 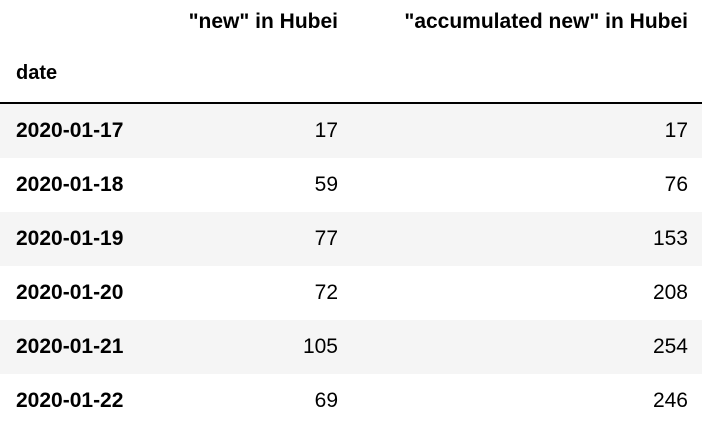 I want to click on table-row: 2020-01-19 77 153, so click(x=351, y=239).